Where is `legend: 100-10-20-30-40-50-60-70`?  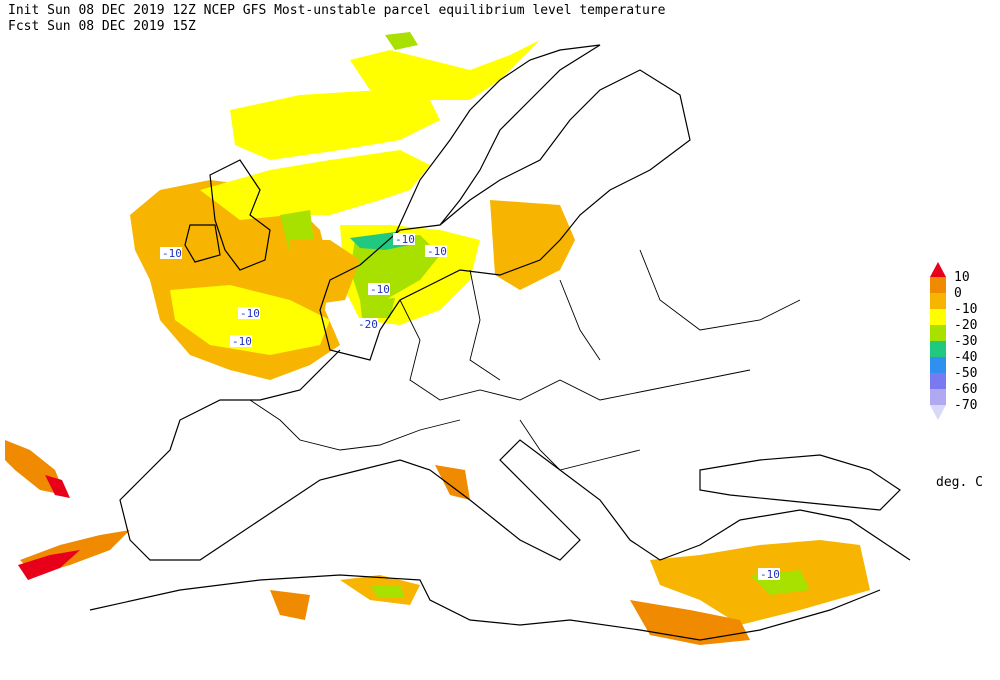 legend: 100-10-20-30-40-50-60-70 is located at coordinates (953, 341).